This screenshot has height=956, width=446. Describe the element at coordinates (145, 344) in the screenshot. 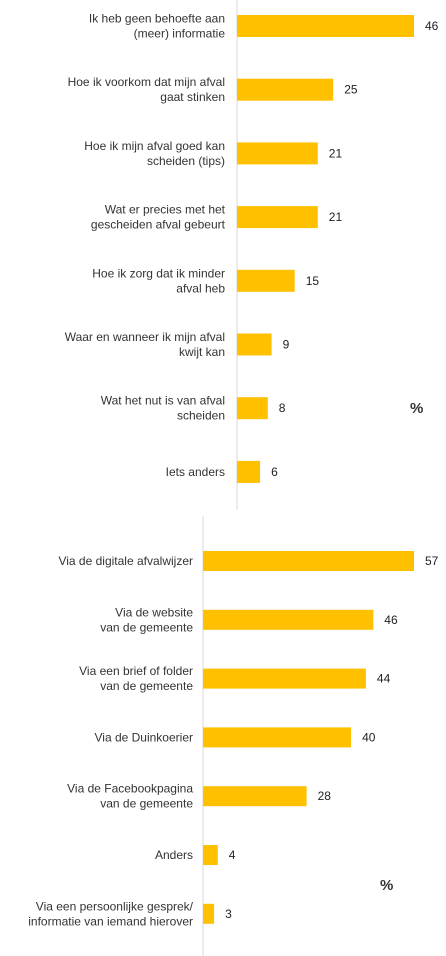

I see `category-label: Waar en wanneer ik mijn afval kwijt kan` at that location.